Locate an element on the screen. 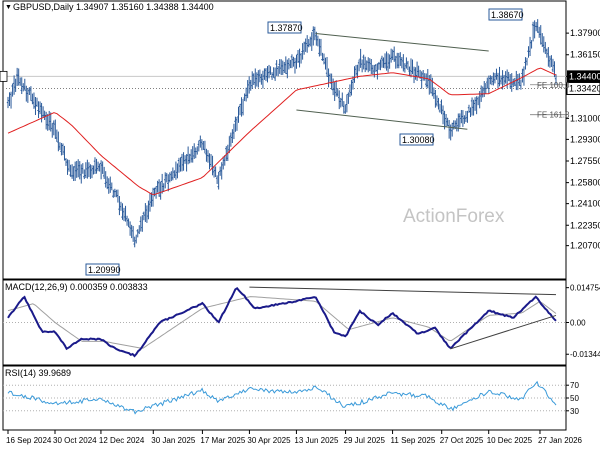 Image resolution: width=600 pixels, height=455 pixels. rsi-y-tick-label: 30 is located at coordinates (574, 411).